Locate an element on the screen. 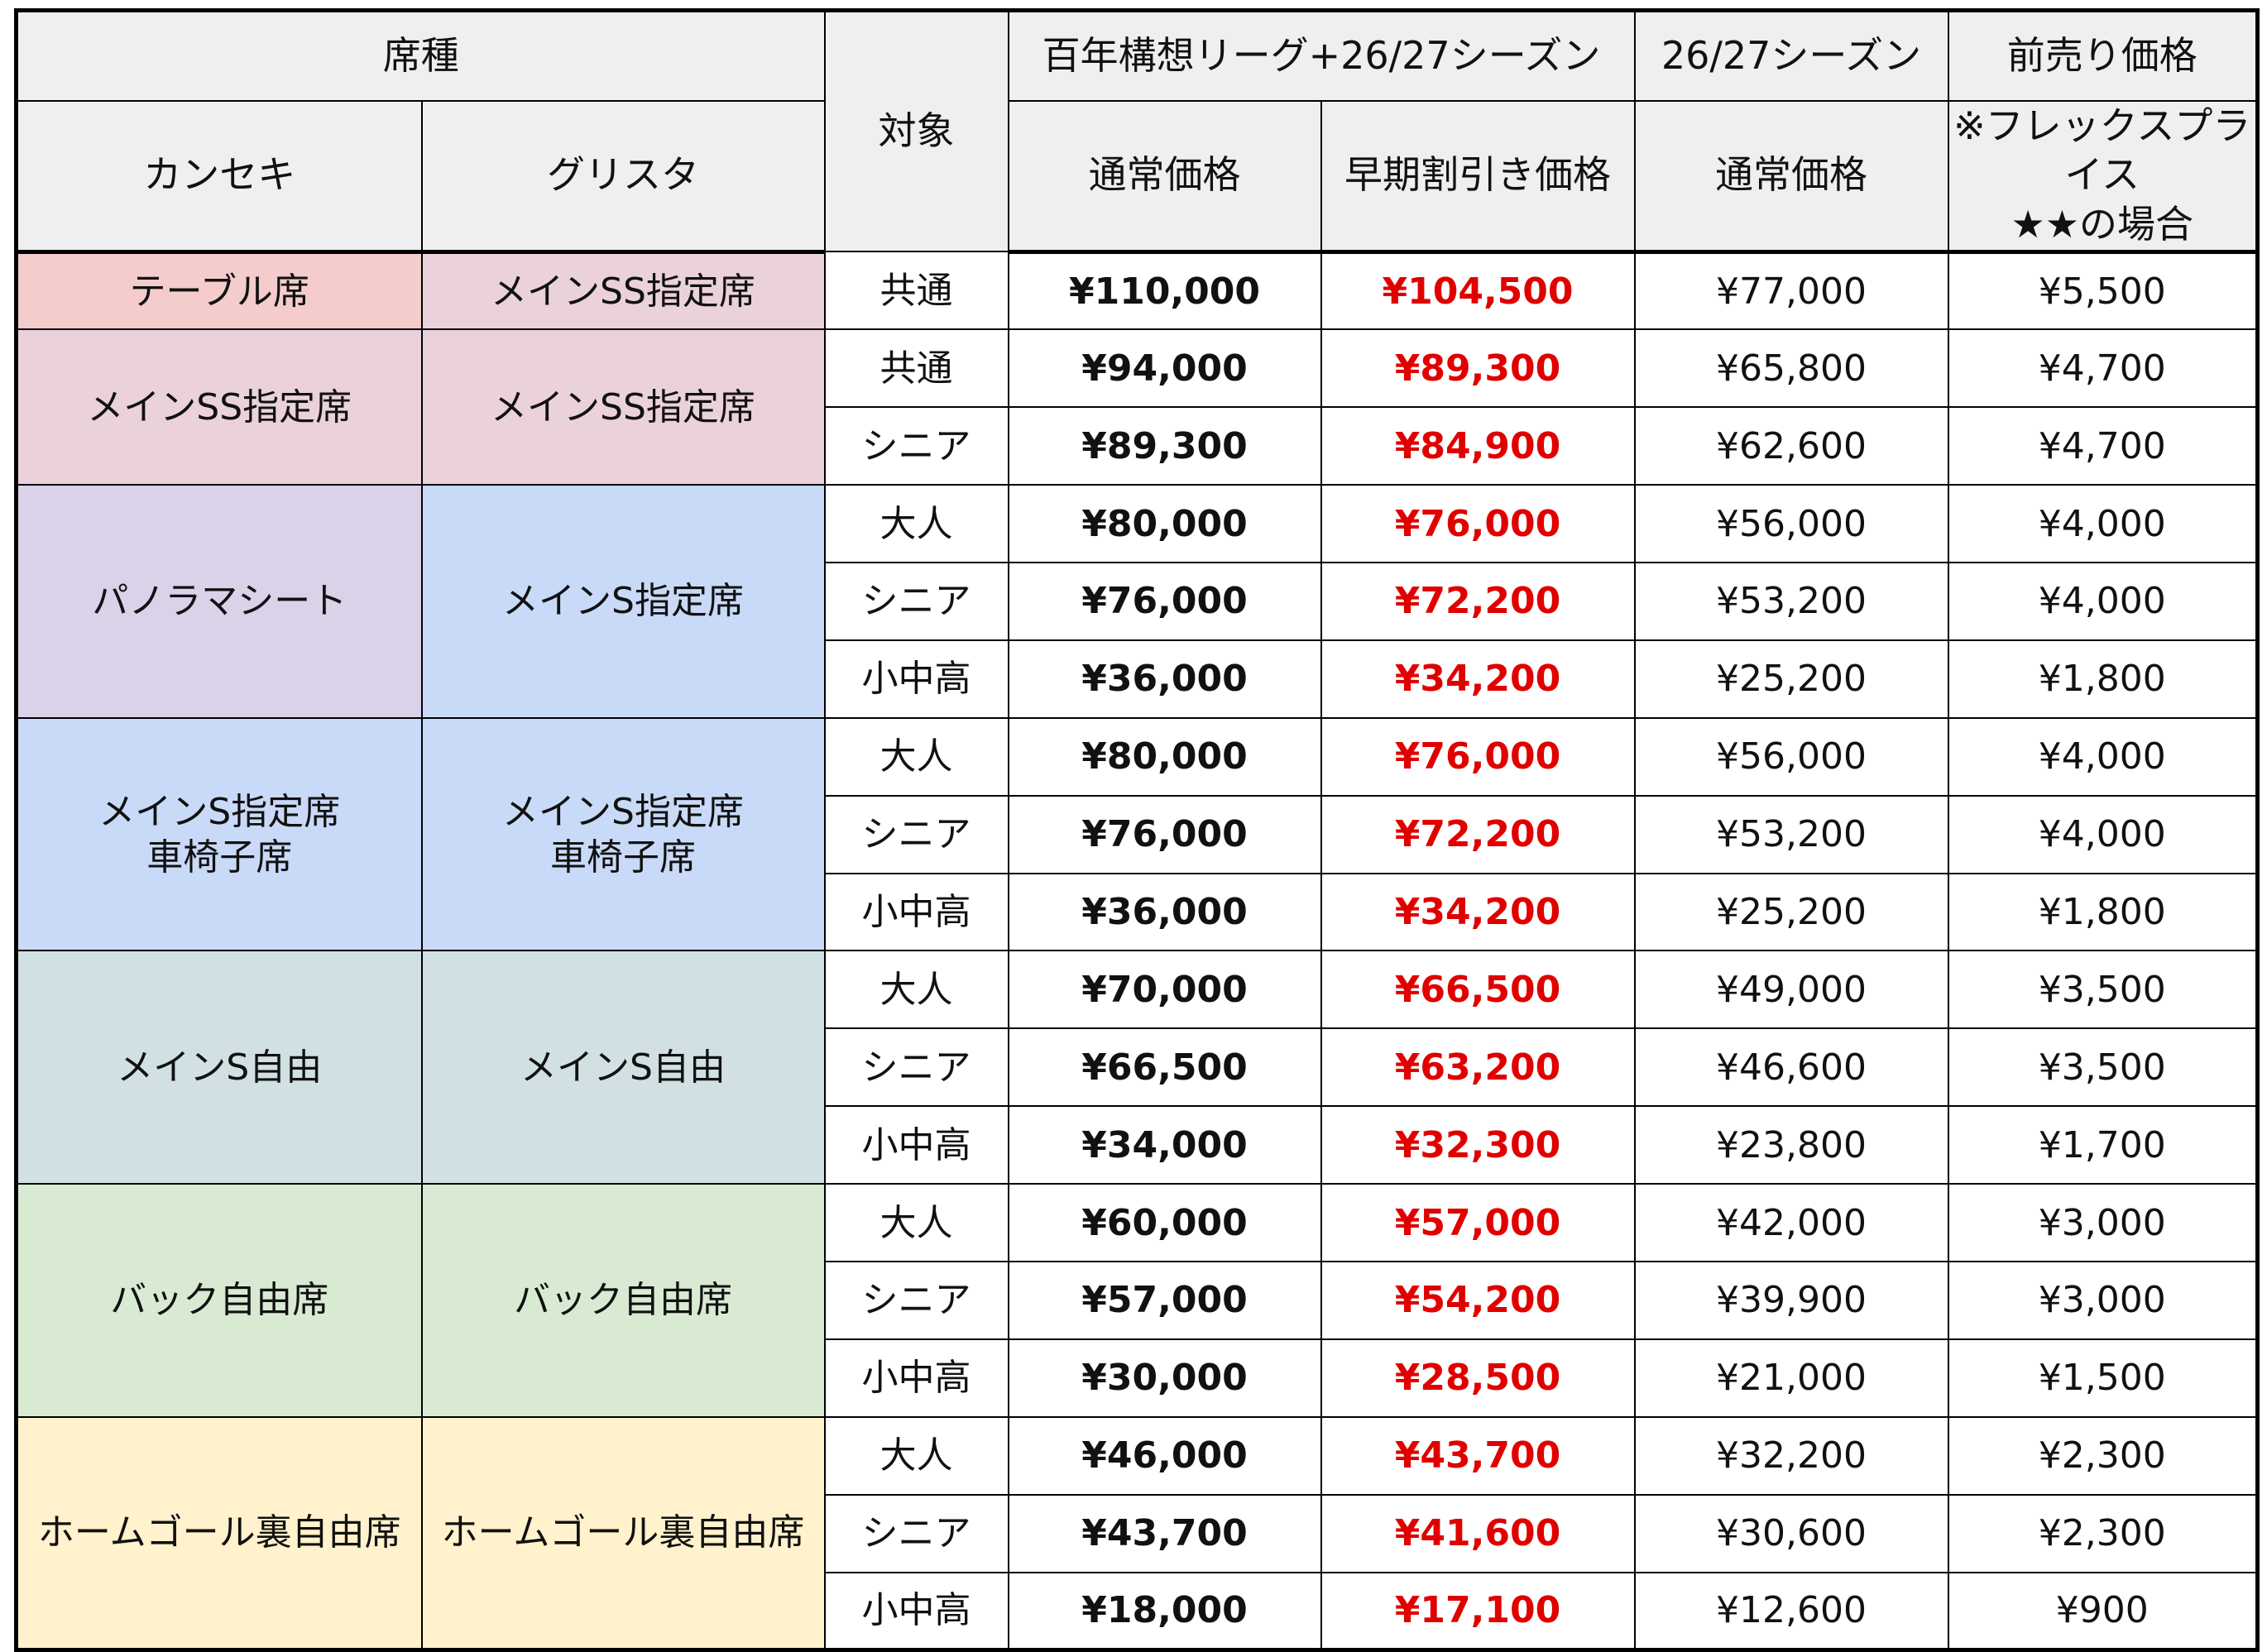 Image resolution: width=2267 pixels, height=1652 pixels. header-cell: 百年構想リーグ+26/27シーズン is located at coordinates (1321, 55).